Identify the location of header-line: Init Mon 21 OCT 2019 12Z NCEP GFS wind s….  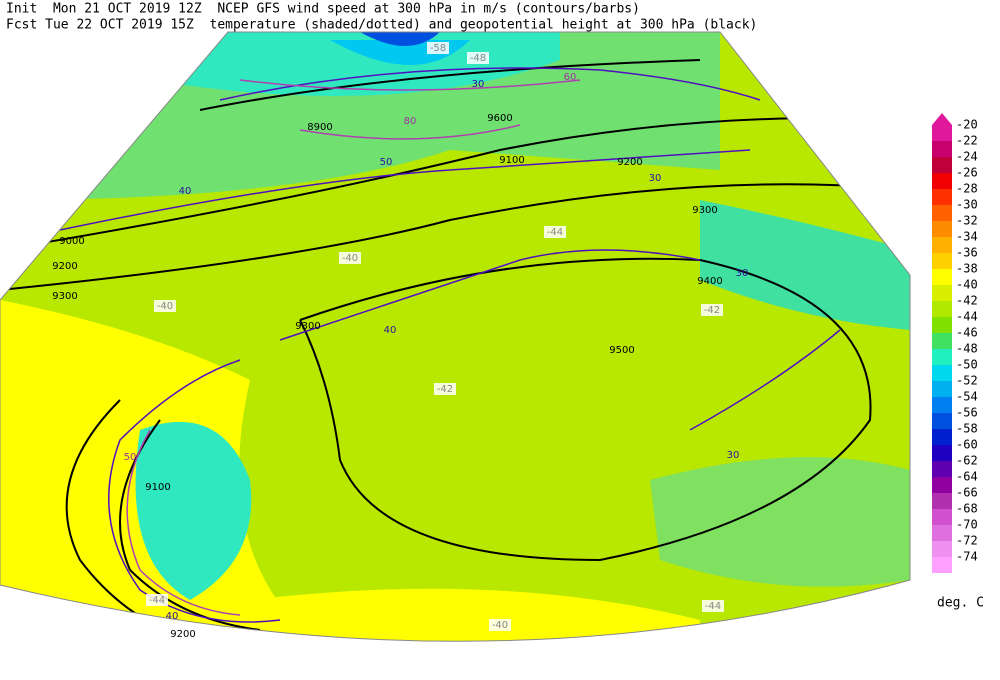
(323, 9).